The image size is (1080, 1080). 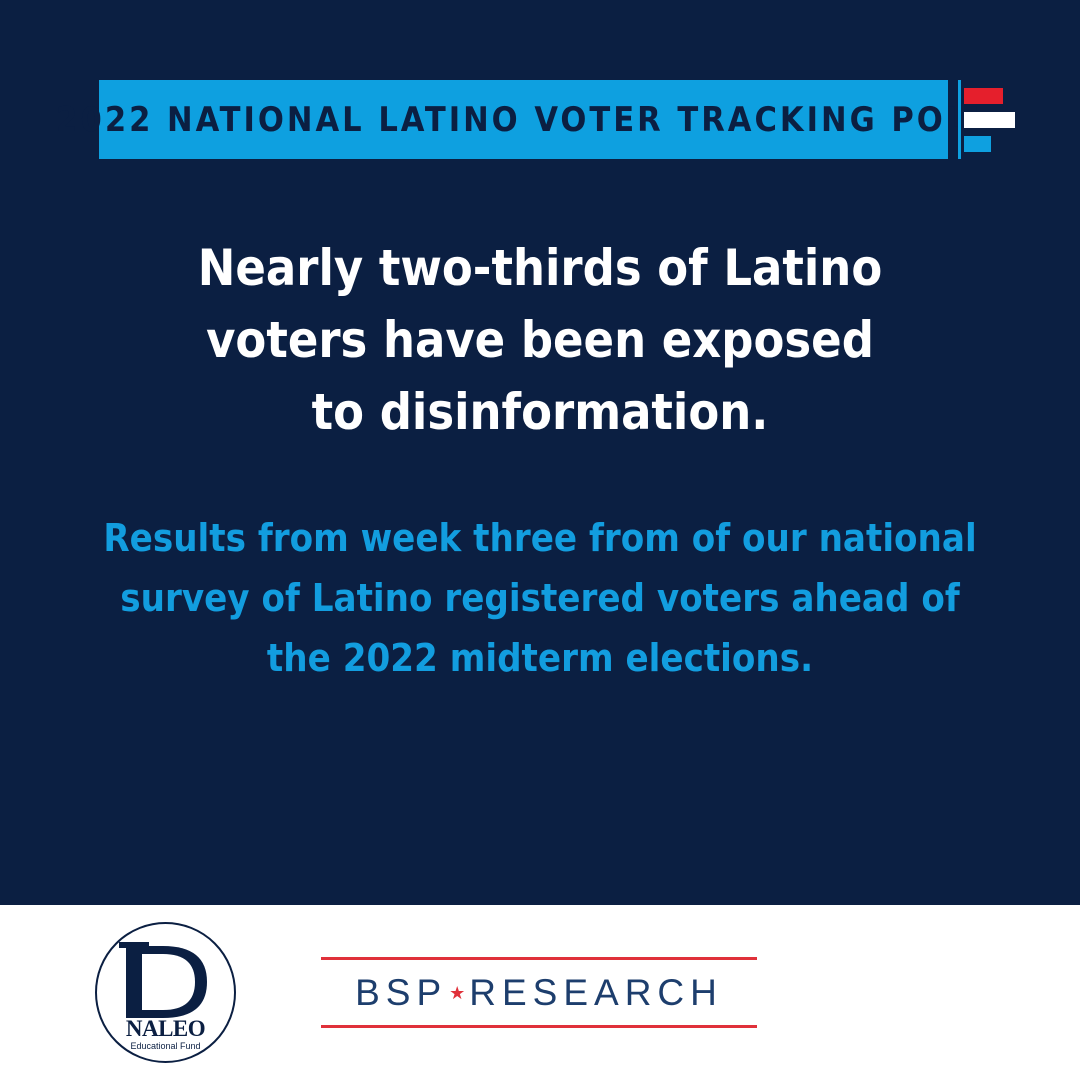 What do you see at coordinates (401, 992) in the screenshot?
I see `bsp-left-word: BSP` at bounding box center [401, 992].